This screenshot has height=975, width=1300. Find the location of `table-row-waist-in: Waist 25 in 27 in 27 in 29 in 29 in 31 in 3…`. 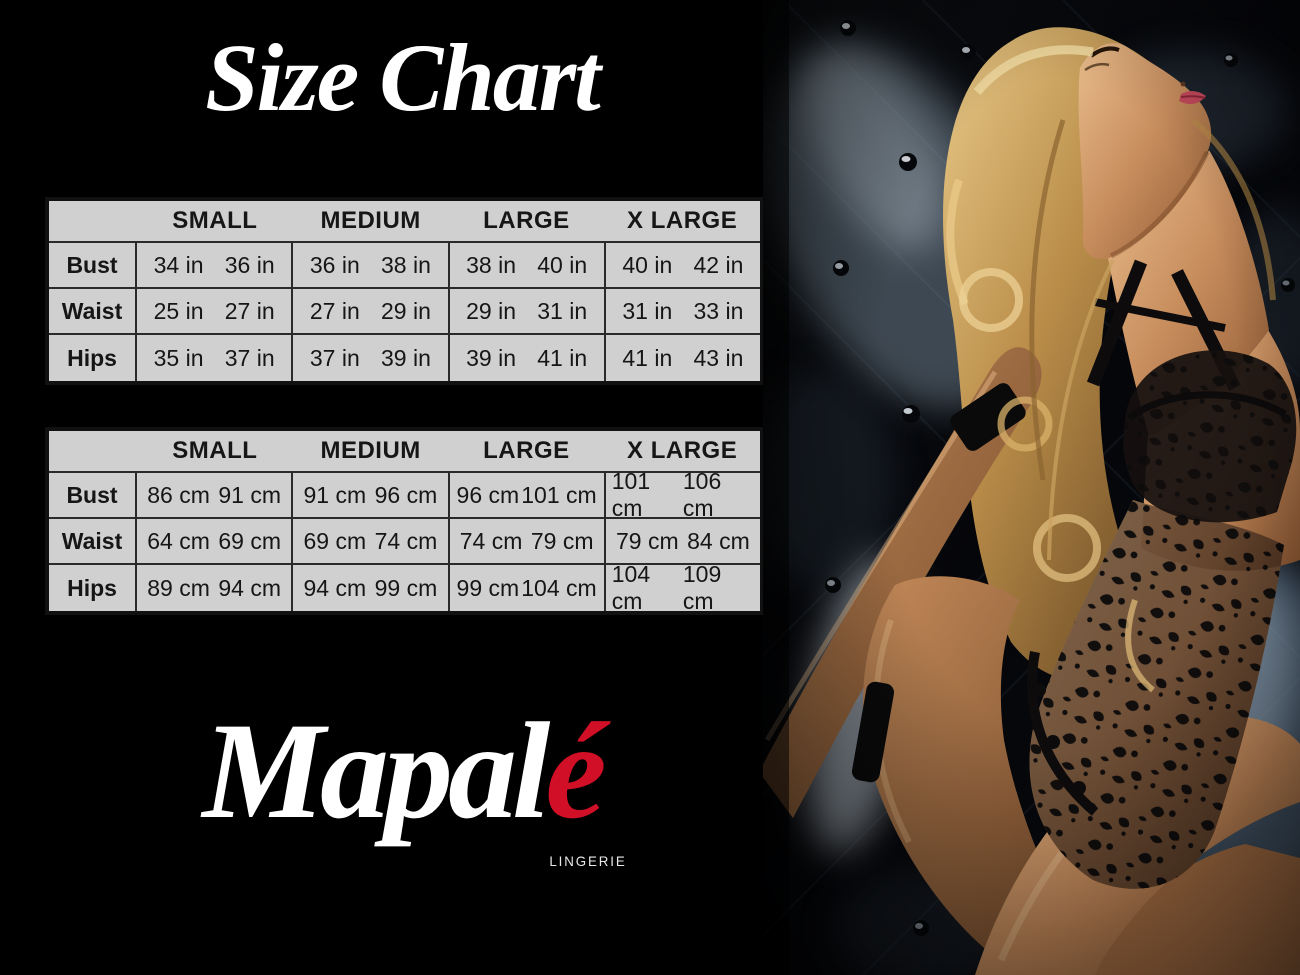

table-row-waist-in: Waist 25 in 27 in 27 in 29 in 29 in 31 in 3… is located at coordinates (404, 312).